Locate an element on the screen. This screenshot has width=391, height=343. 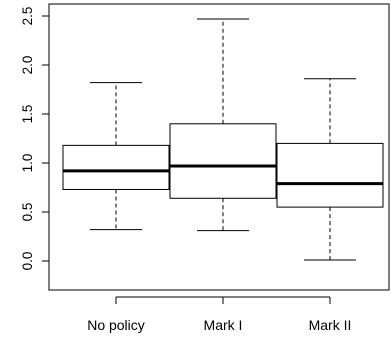
y-tick-label: 1.5 is located at coordinates (27, 114).